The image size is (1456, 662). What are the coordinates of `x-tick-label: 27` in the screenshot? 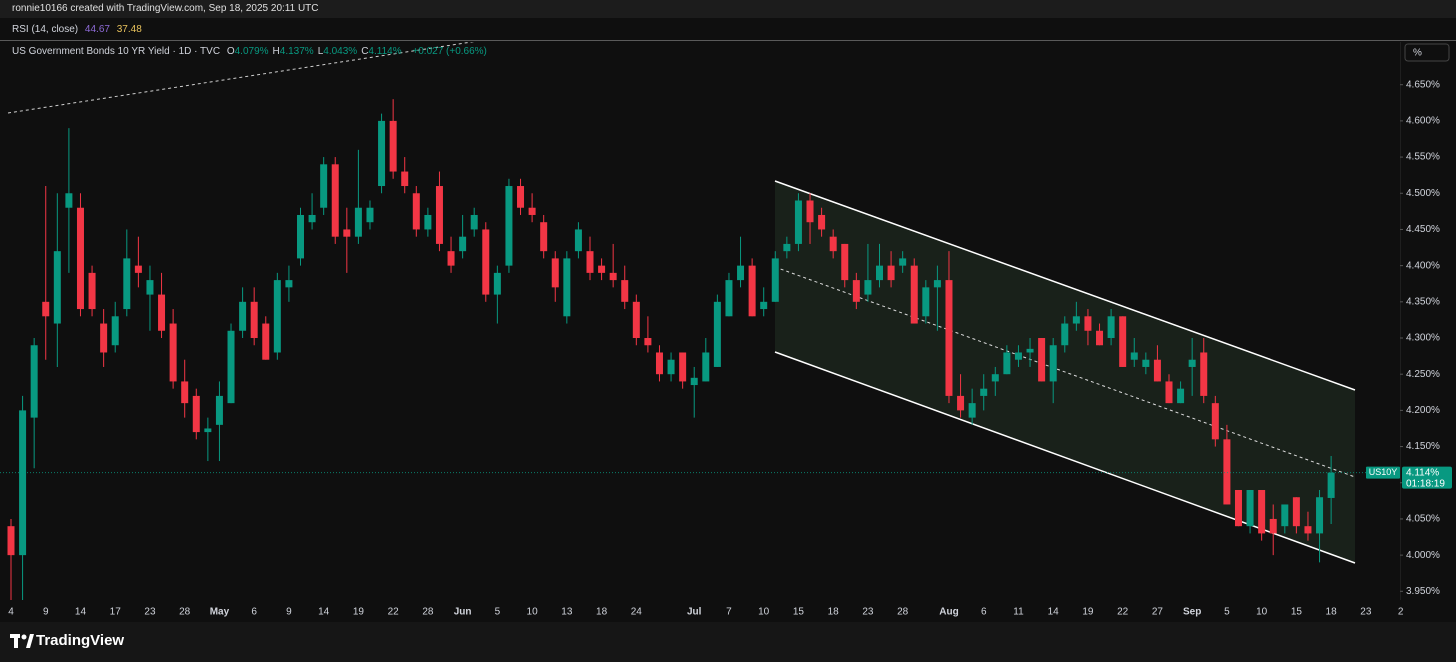 It's located at (1158, 612).